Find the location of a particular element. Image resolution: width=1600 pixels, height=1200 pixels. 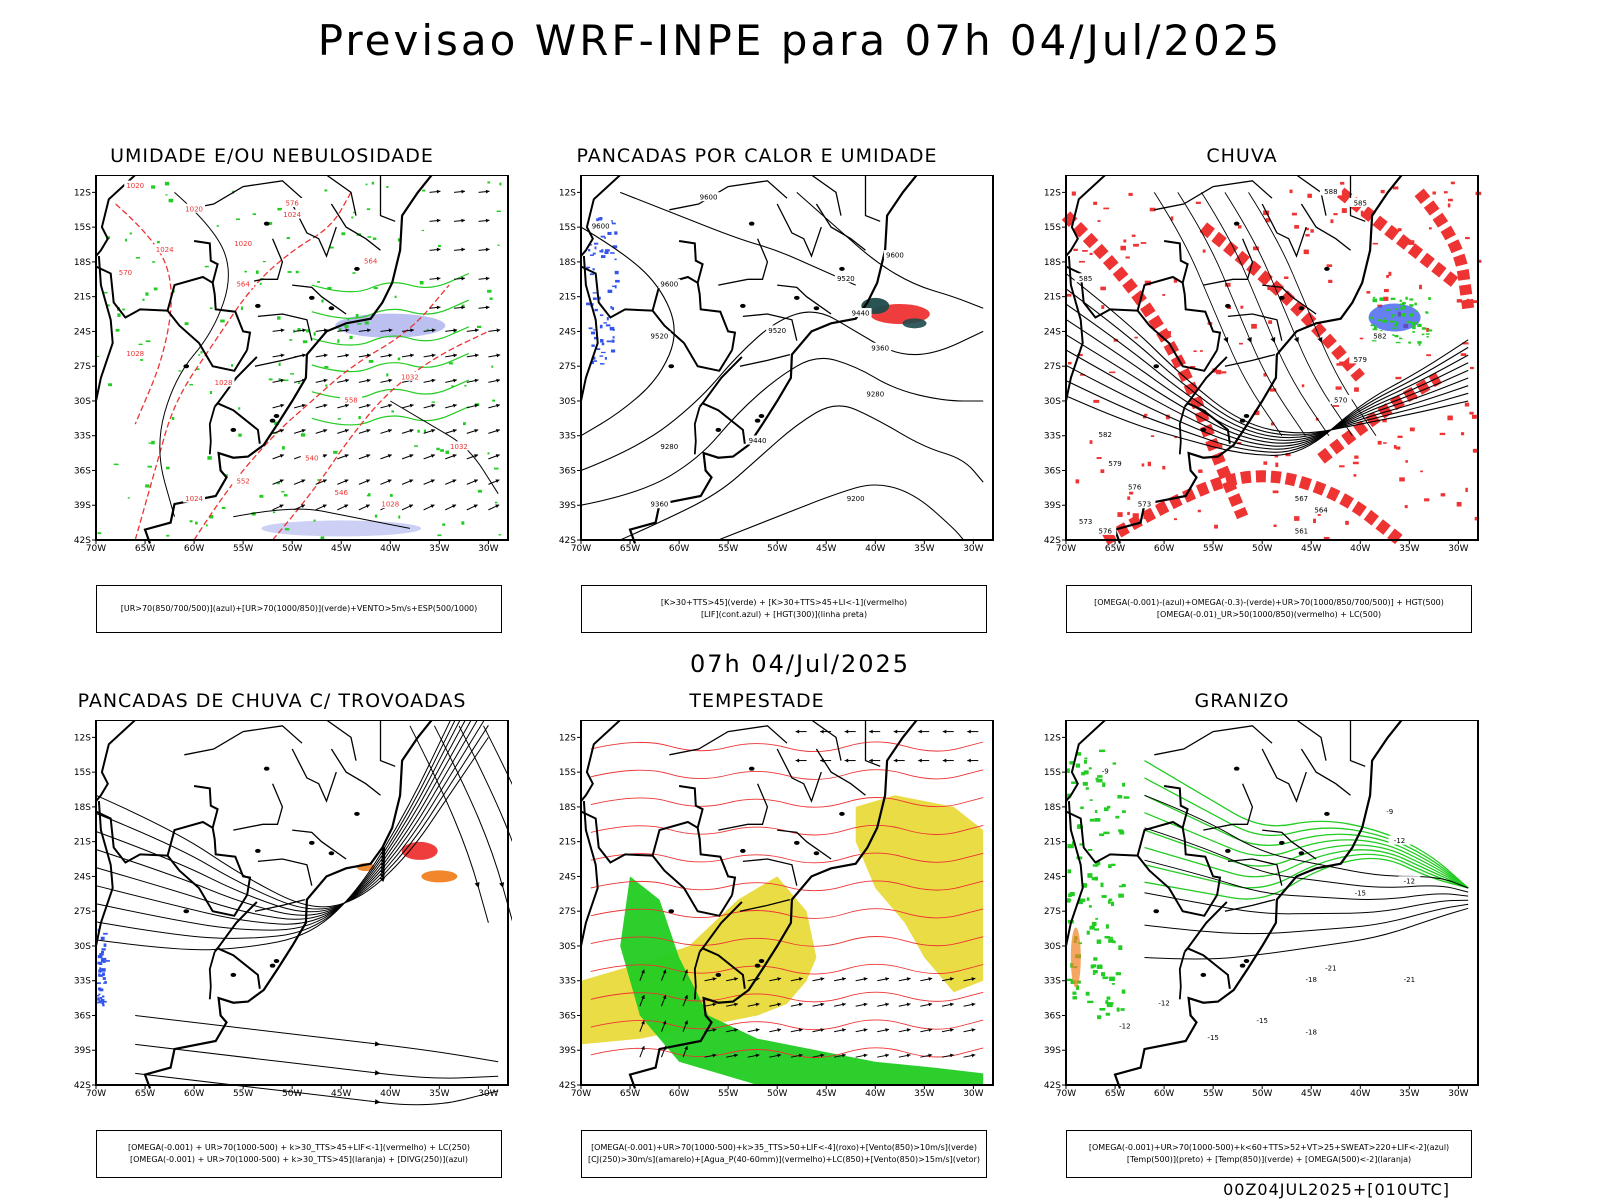

lon-tick-label: 30W is located at coordinates (488, 1094).